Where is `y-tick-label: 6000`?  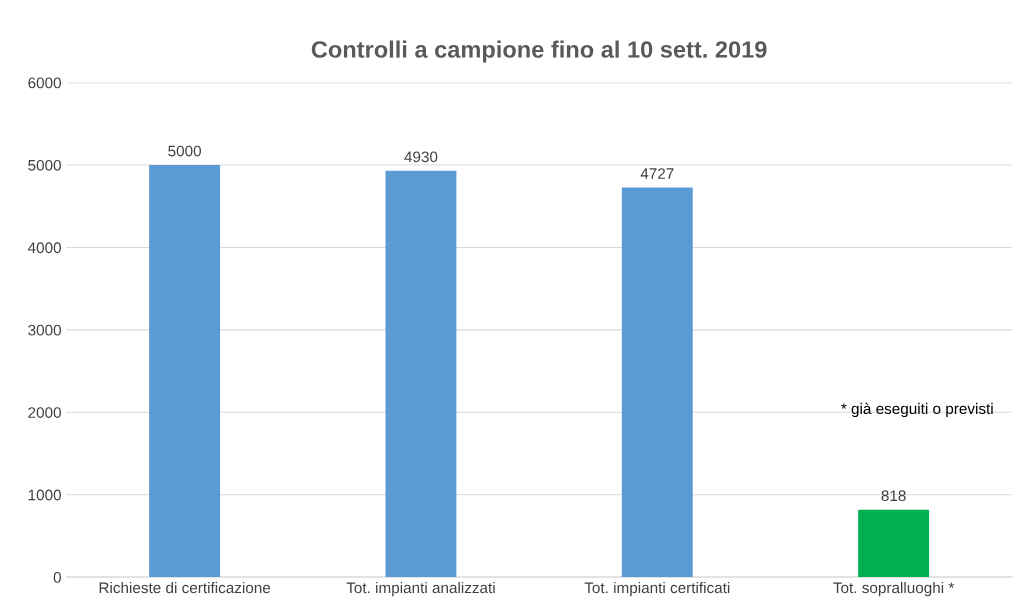
y-tick-label: 6000 is located at coordinates (44, 83).